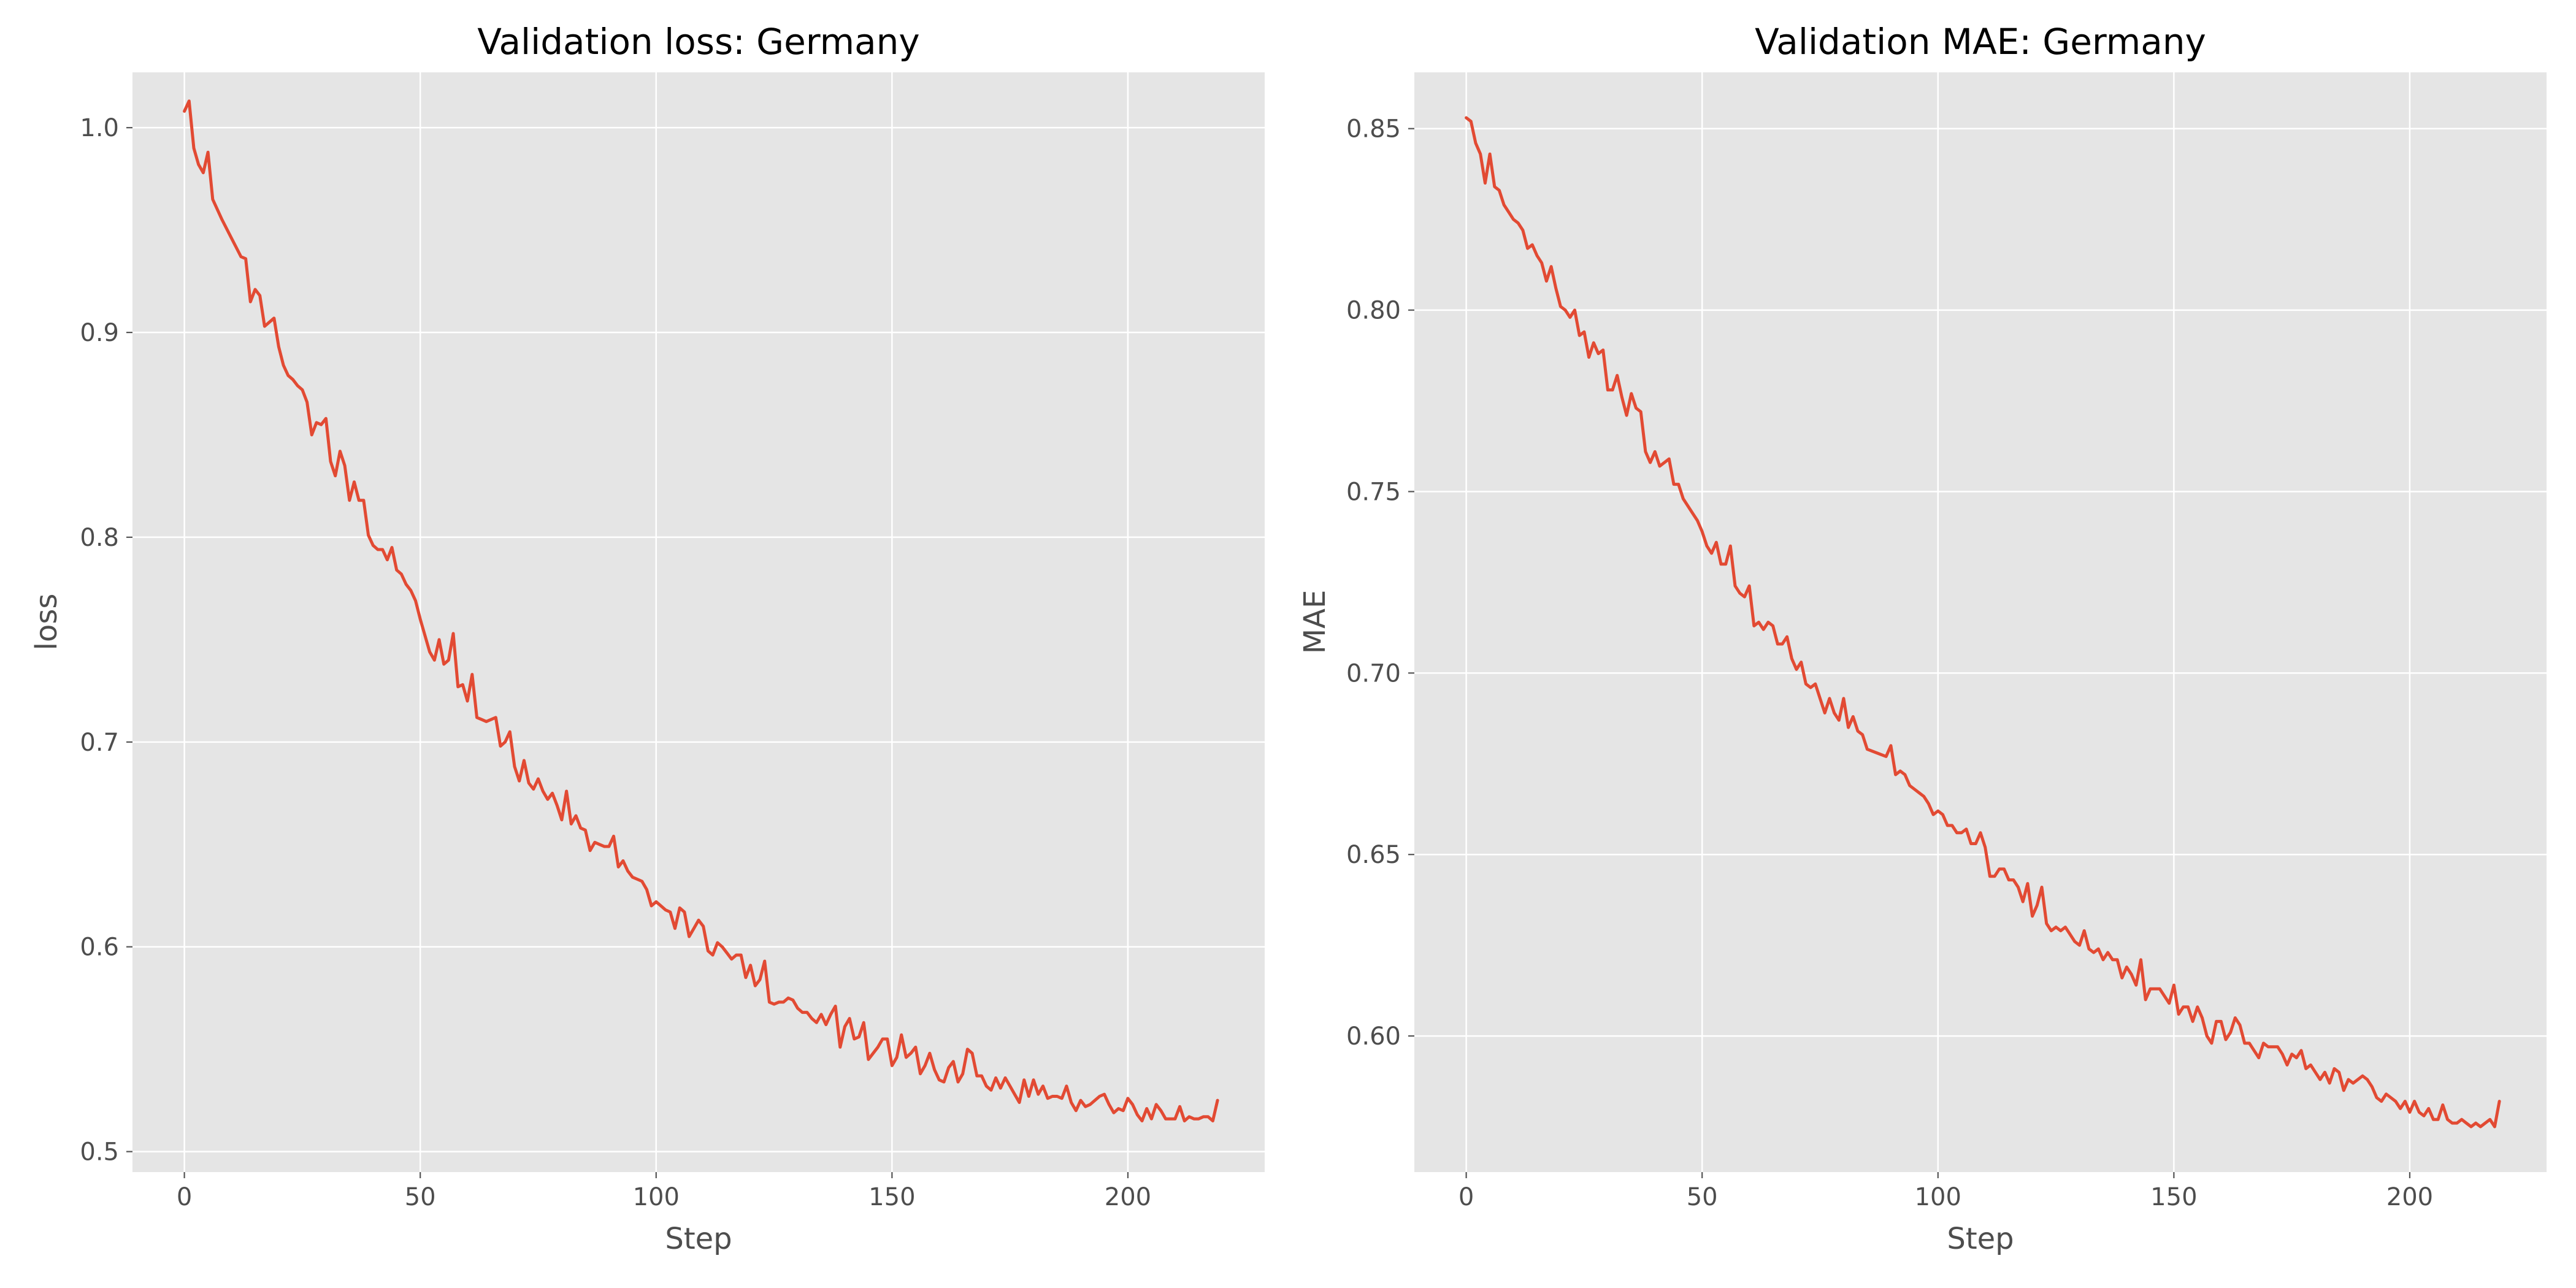 Image resolution: width=2576 pixels, height=1288 pixels. What do you see at coordinates (99, 333) in the screenshot?
I see `loss-y-tick-label: 0.9` at bounding box center [99, 333].